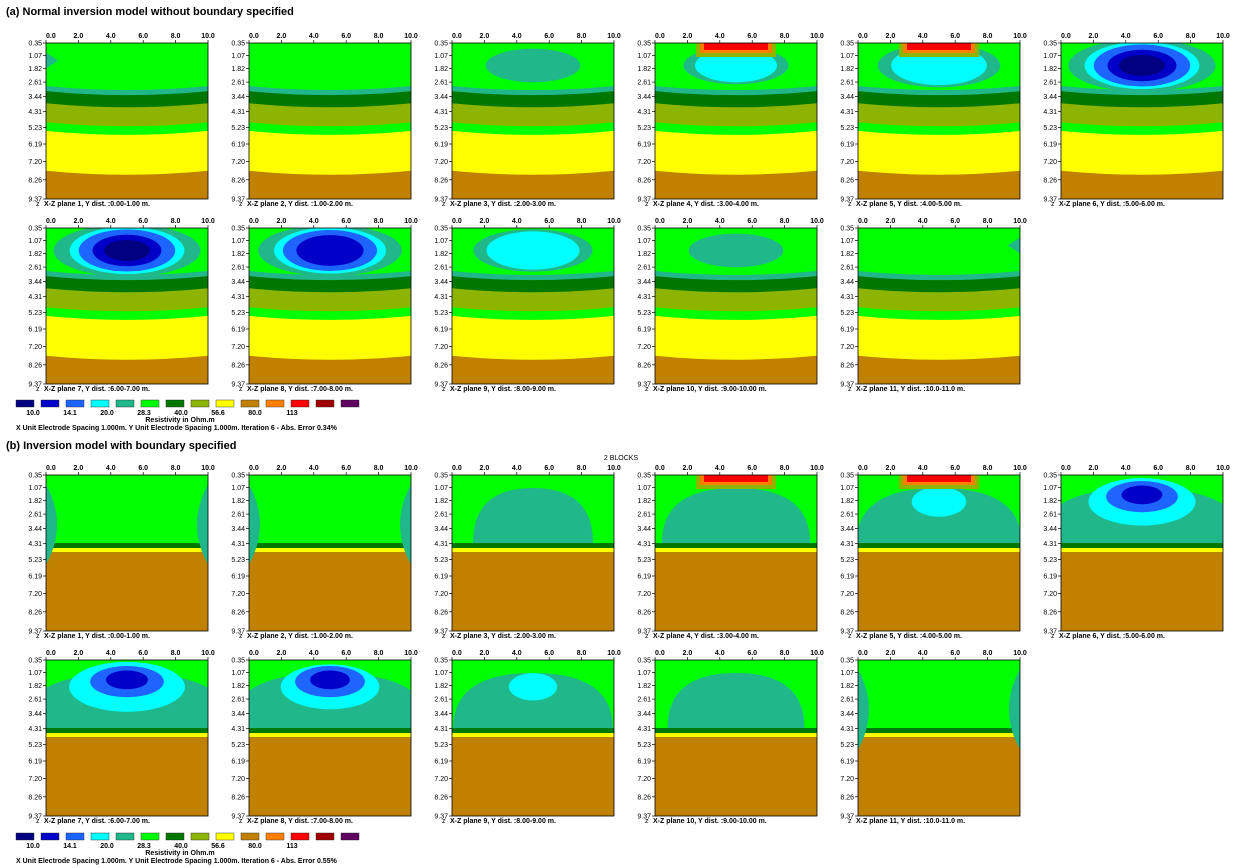 This screenshot has width=1239, height=868. I want to click on legend-value-label: 56.6, so click(218, 846).